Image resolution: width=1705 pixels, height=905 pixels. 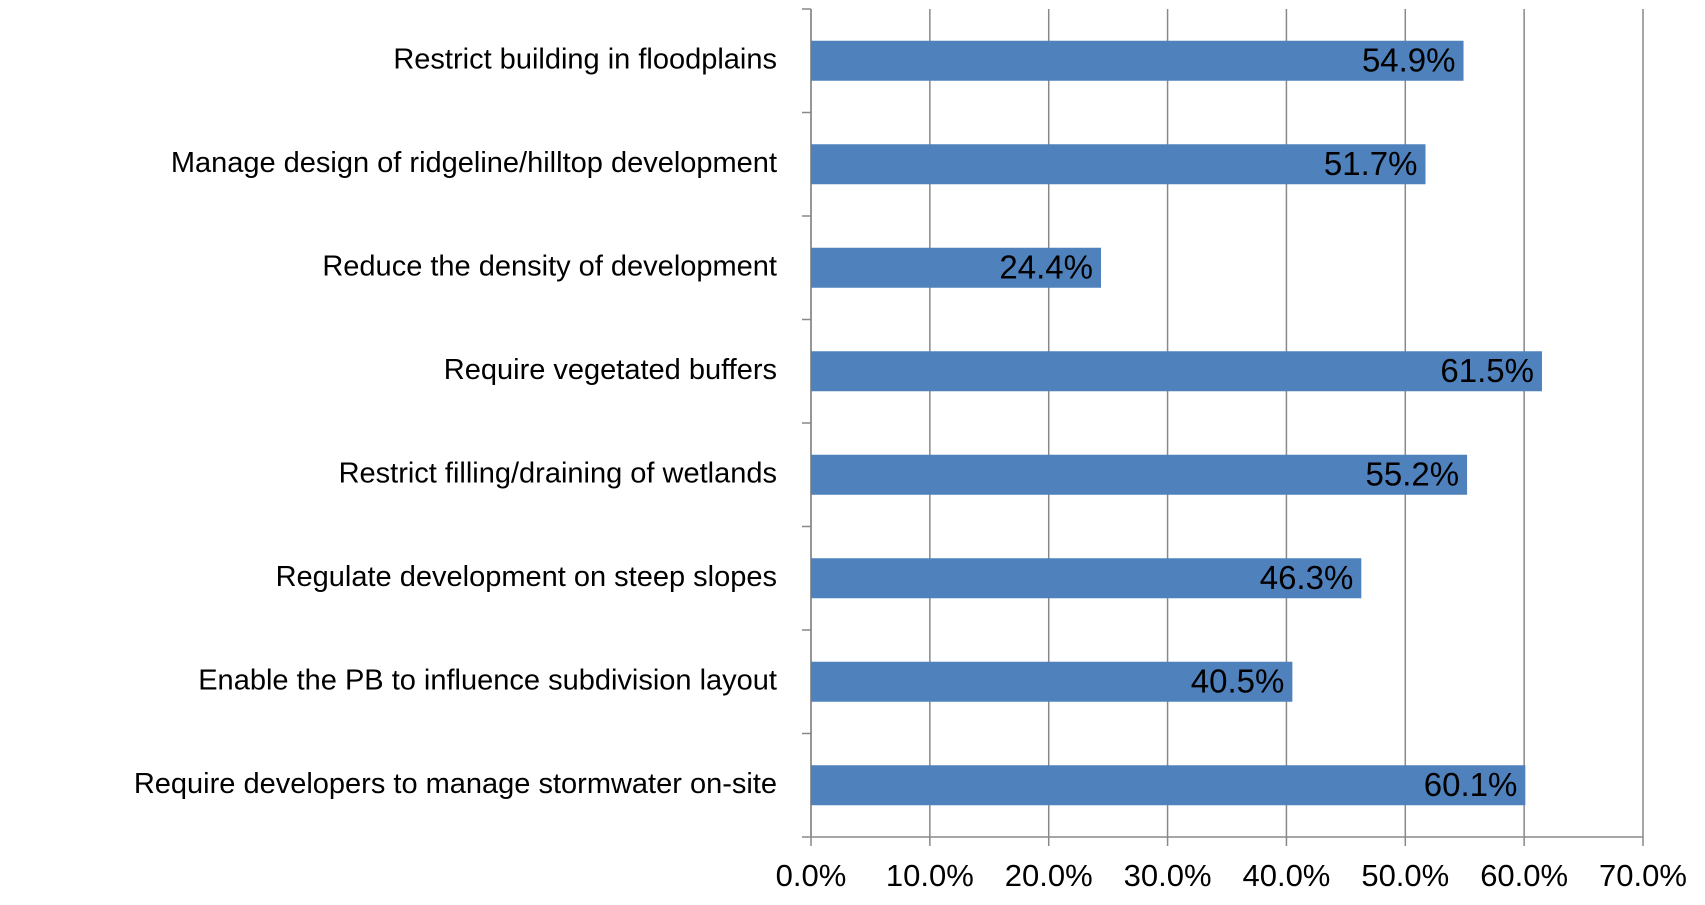 I want to click on x-tick-label: 0.0%, so click(x=811, y=875).